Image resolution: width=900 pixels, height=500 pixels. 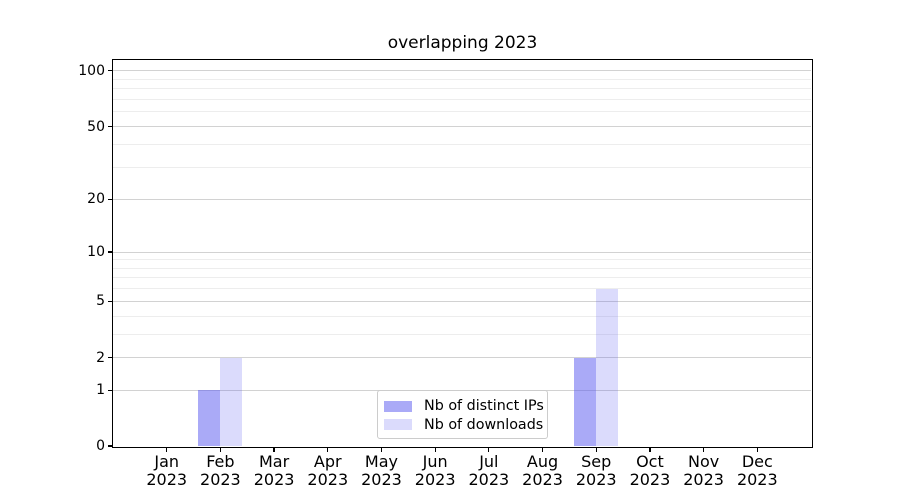 What do you see at coordinates (100, 301) in the screenshot?
I see `y-tick-label: 5` at bounding box center [100, 301].